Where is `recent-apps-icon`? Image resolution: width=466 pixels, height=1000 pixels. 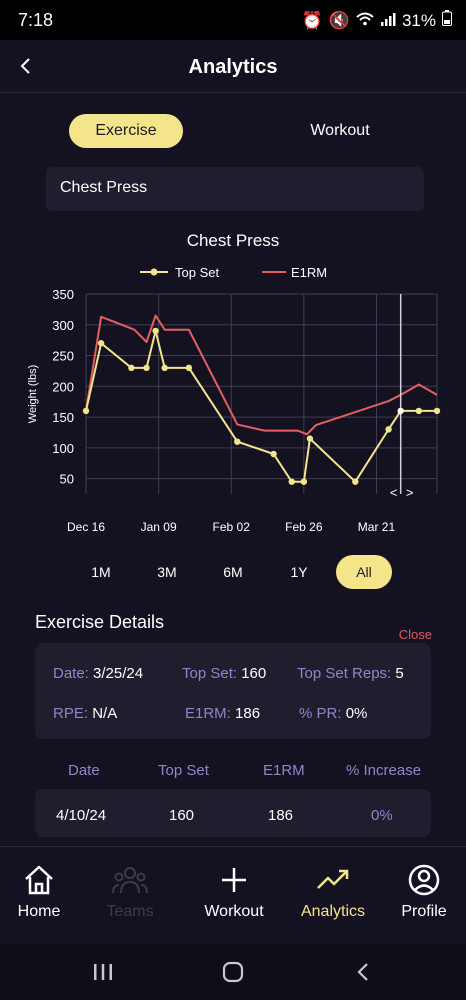
recent-apps-icon is located at coordinates (103, 972).